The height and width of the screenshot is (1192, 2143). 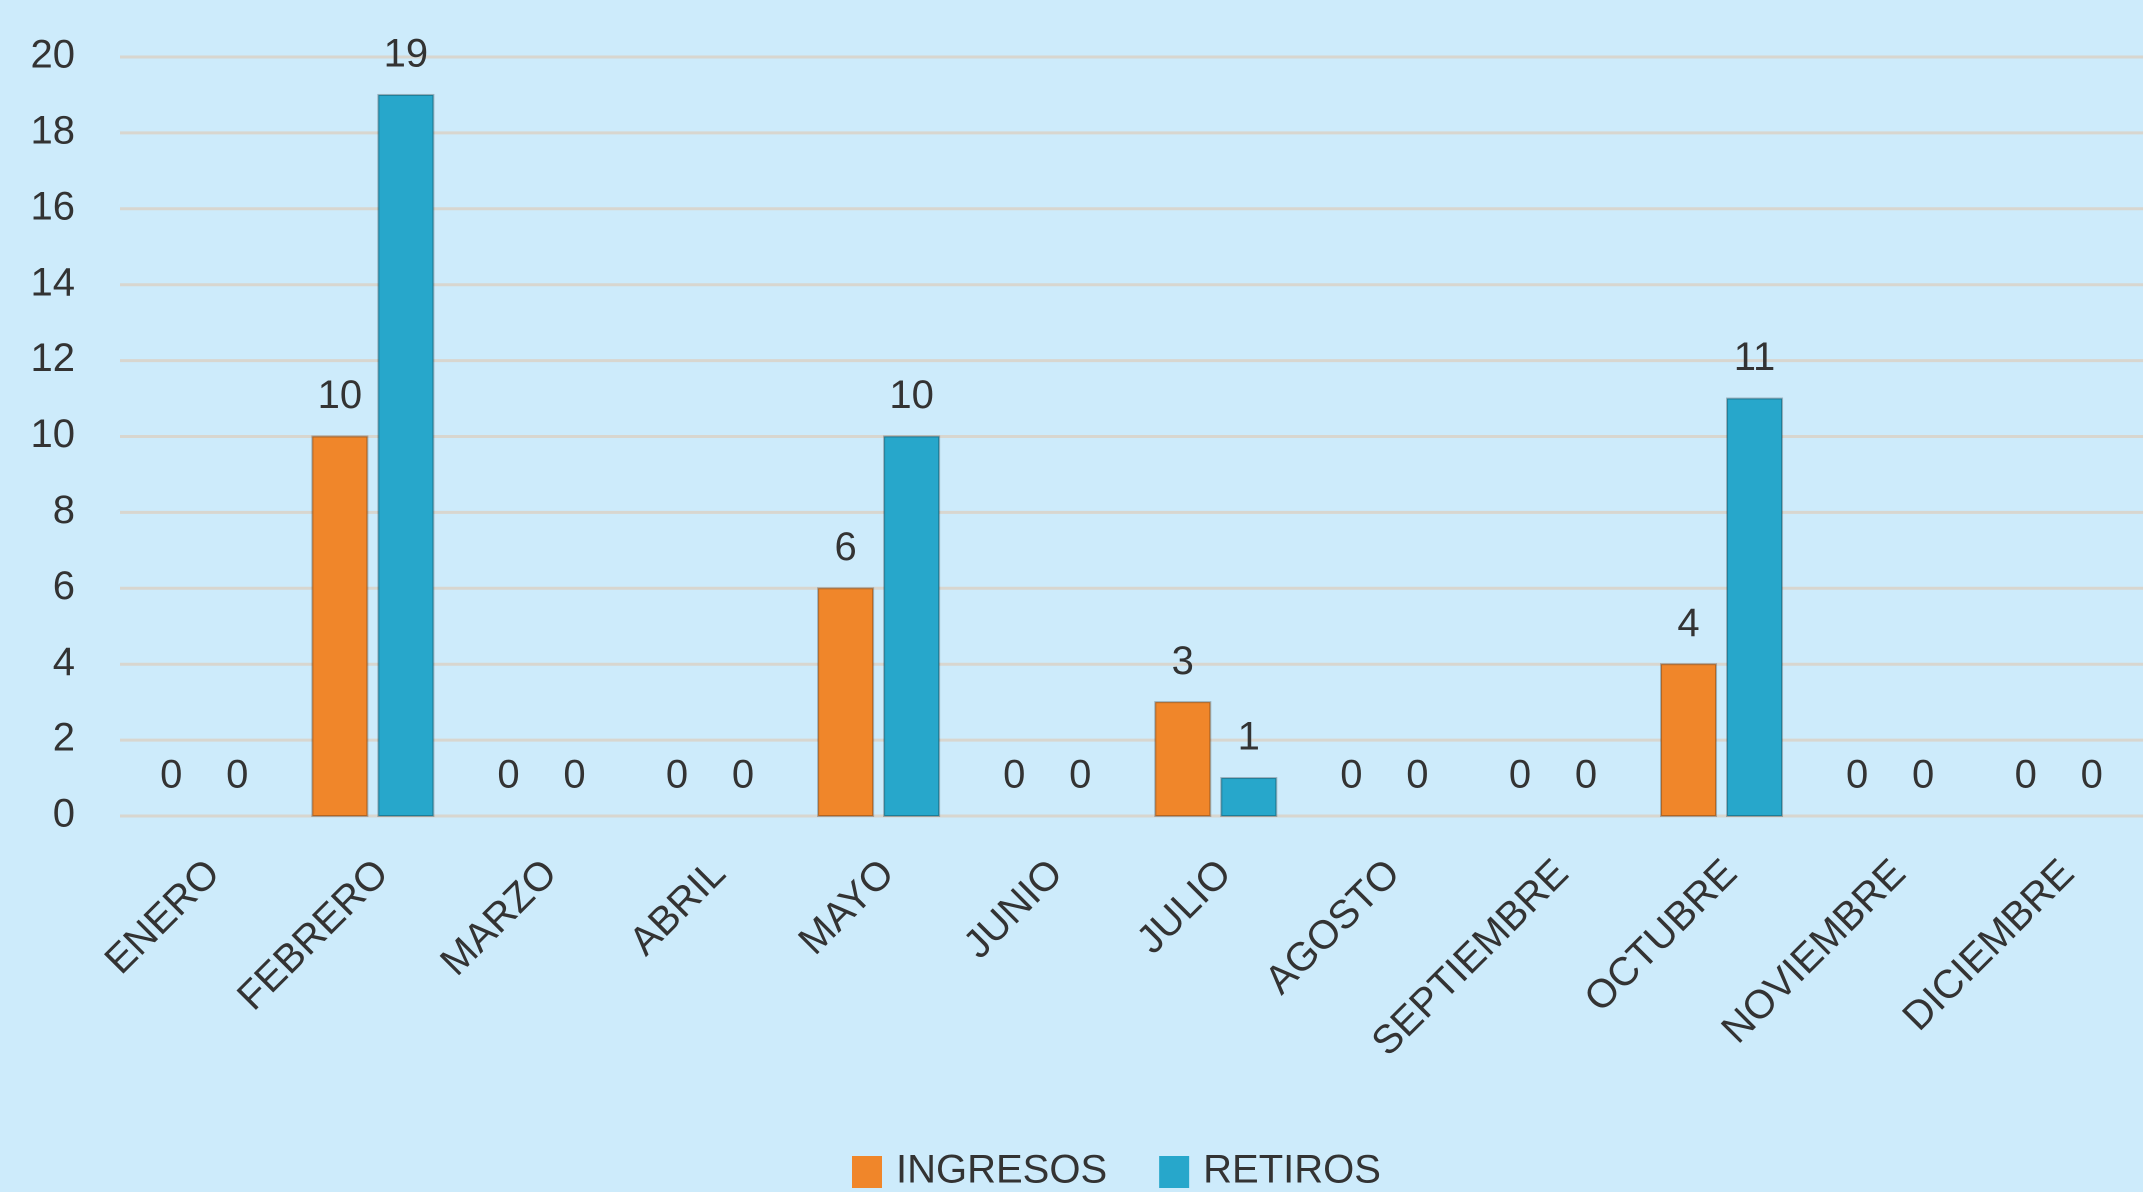 What do you see at coordinates (53, 282) in the screenshot?
I see `y-tick-label: 14` at bounding box center [53, 282].